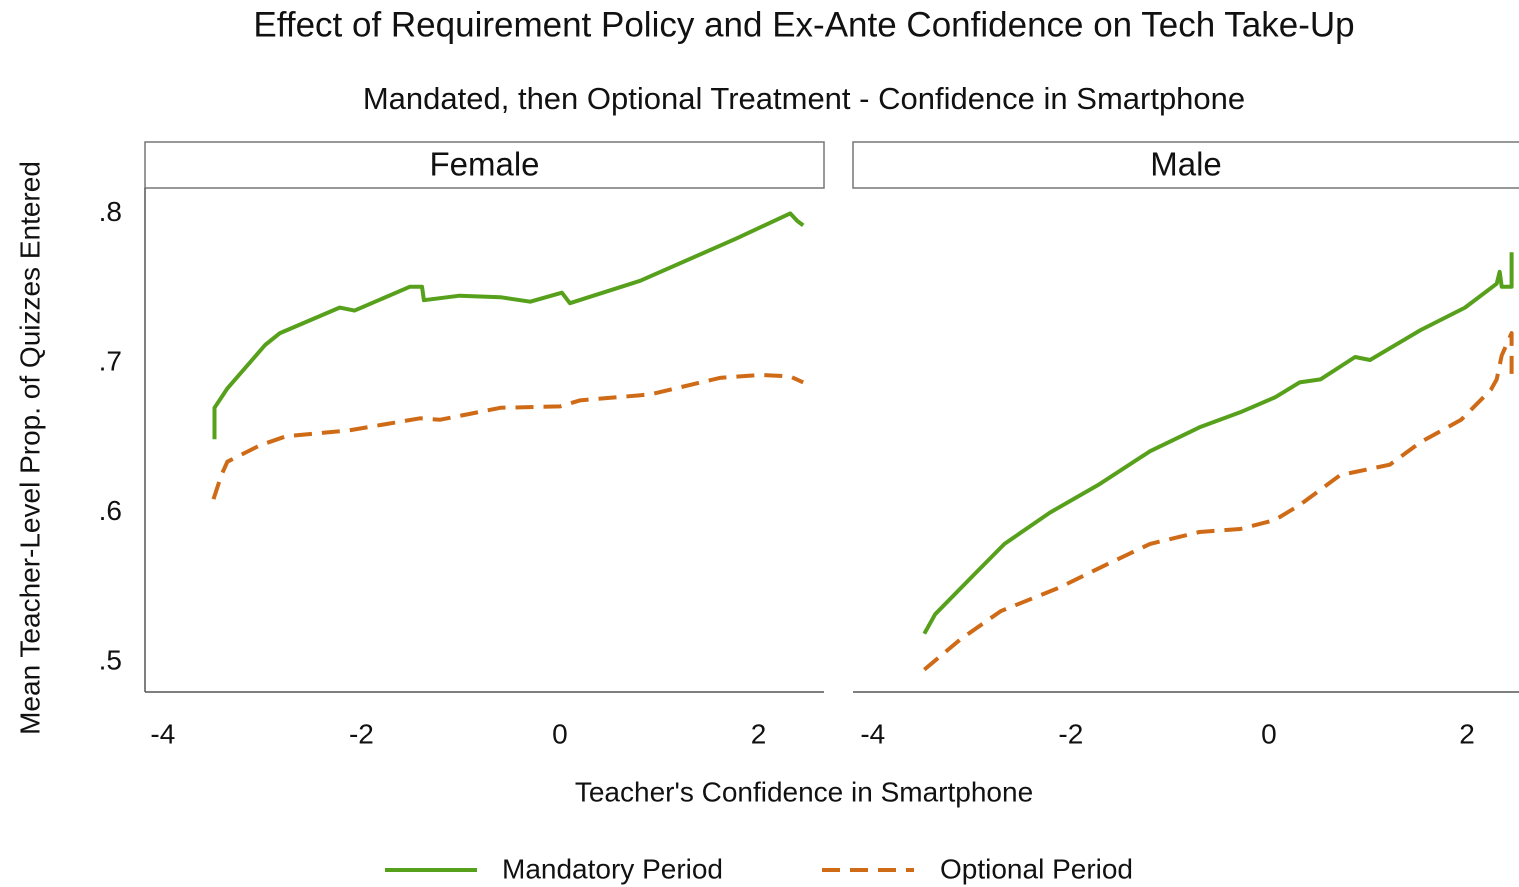 This screenshot has height=887, width=1519. I want to click on x-axis-label: Teacher's Confidence in Smartphone, so click(804, 791).